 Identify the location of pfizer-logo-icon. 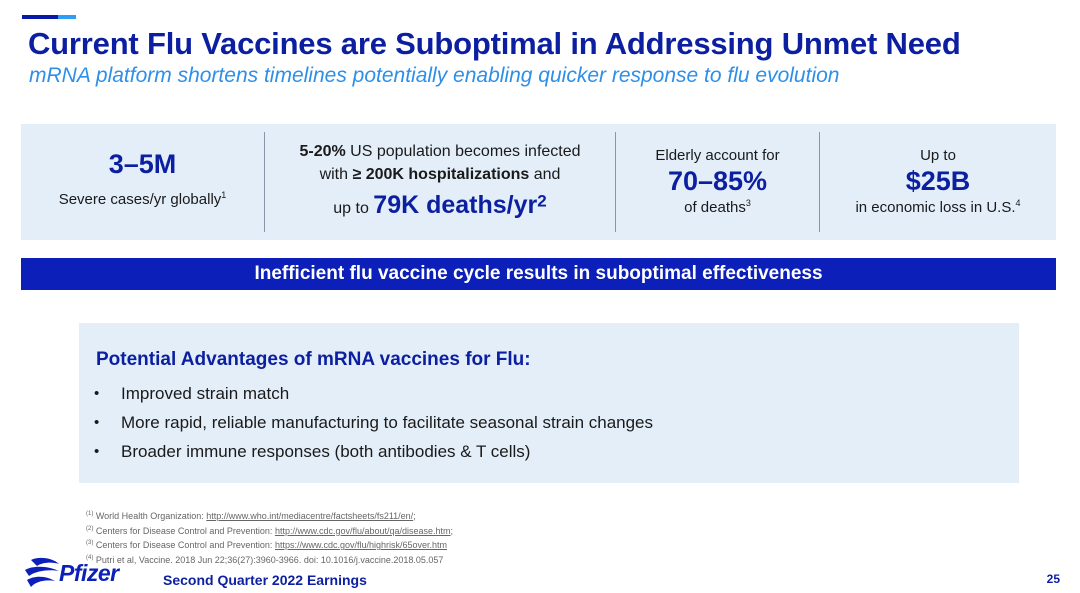
(42, 572).